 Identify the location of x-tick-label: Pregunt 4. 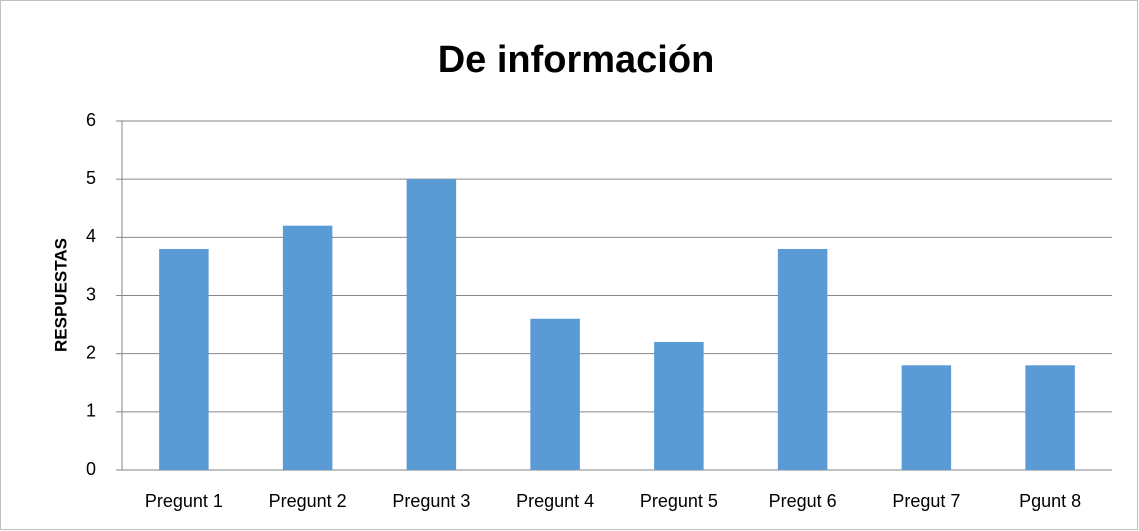
(555, 501).